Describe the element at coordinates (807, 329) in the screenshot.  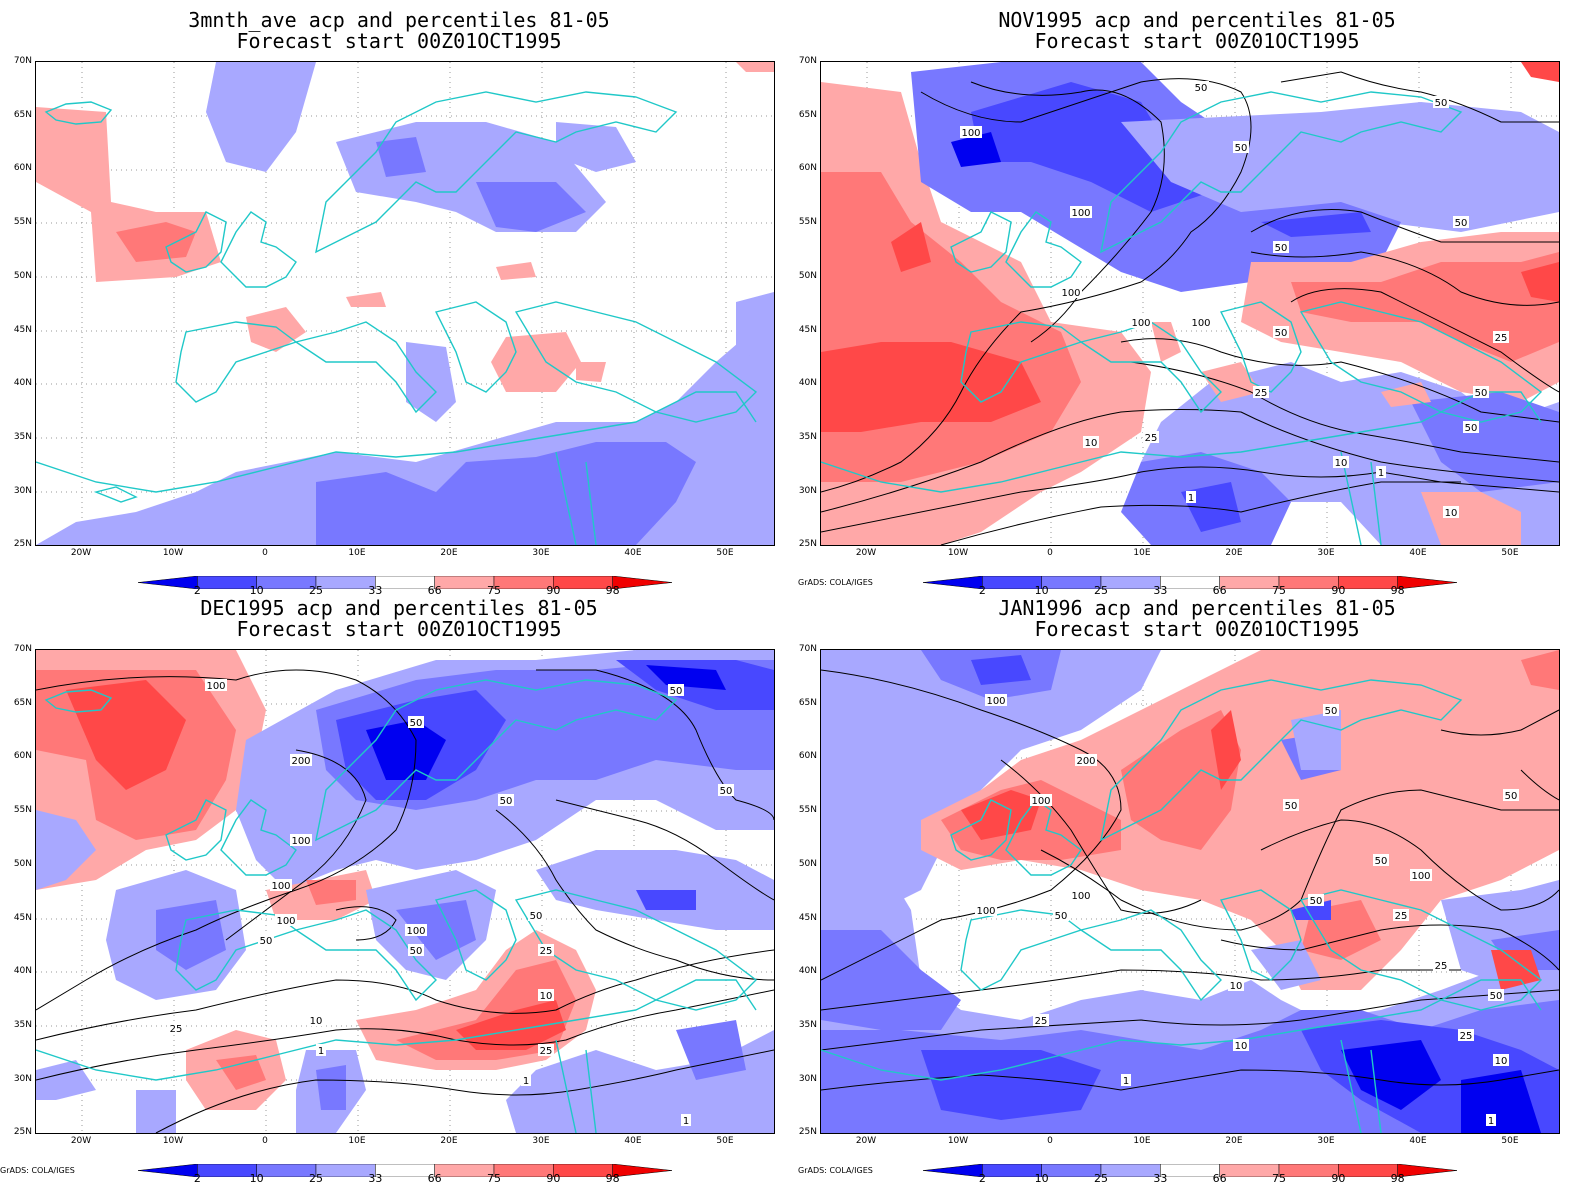
I see `lat-label: 45N` at that location.